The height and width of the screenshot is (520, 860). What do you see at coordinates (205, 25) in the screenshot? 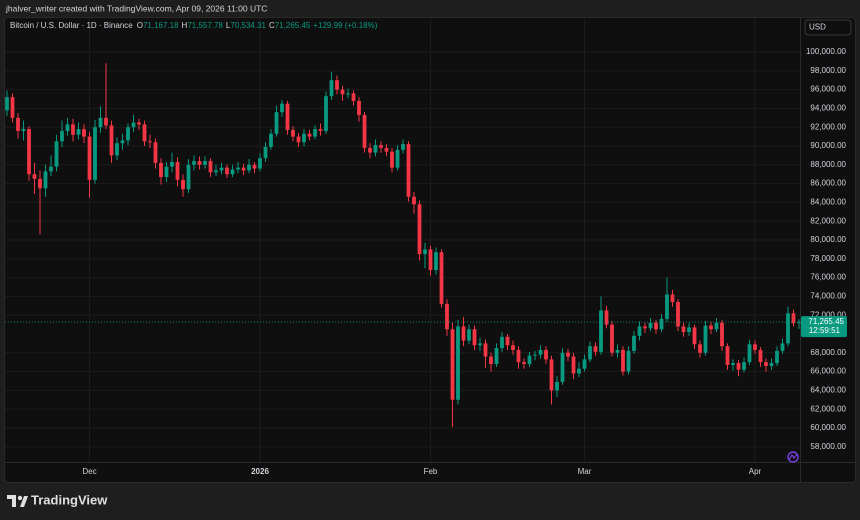
I see `legend-value: 71,557.78` at bounding box center [205, 25].